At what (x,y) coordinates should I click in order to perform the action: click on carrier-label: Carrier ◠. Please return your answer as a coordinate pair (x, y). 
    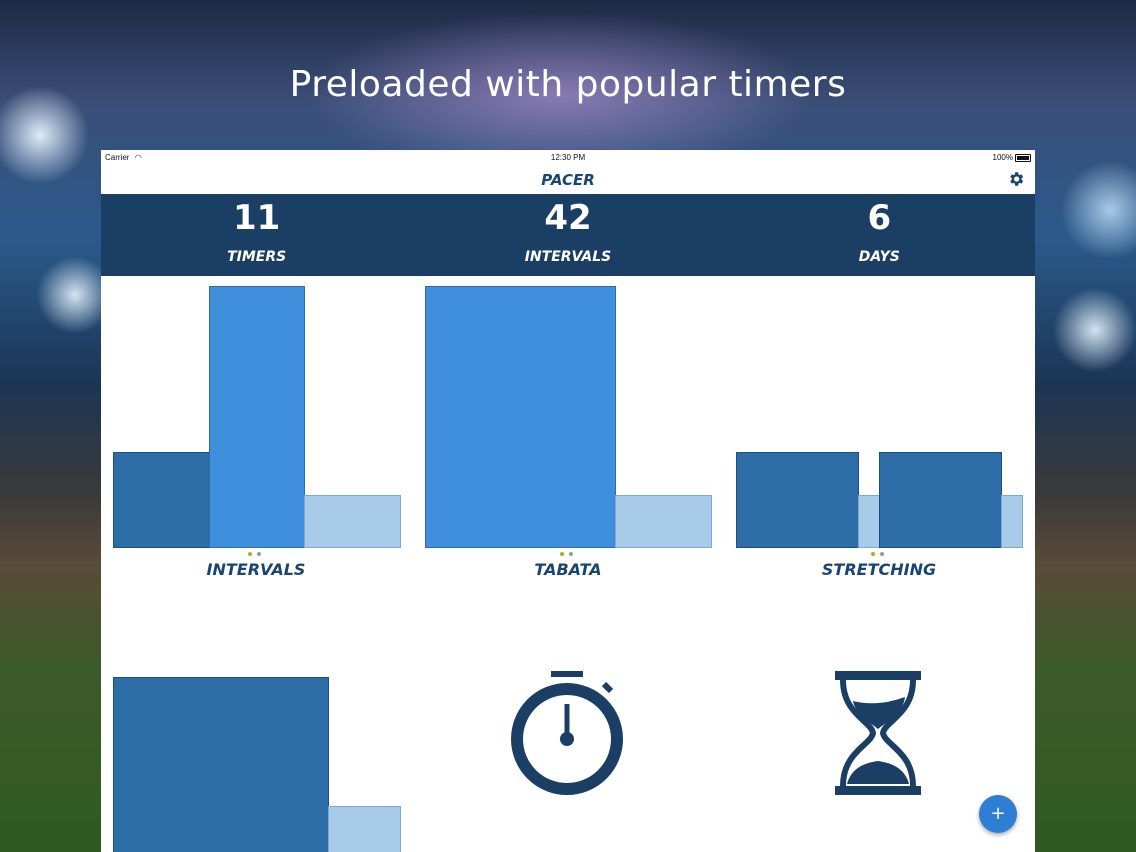
    Looking at the image, I should click on (123, 157).